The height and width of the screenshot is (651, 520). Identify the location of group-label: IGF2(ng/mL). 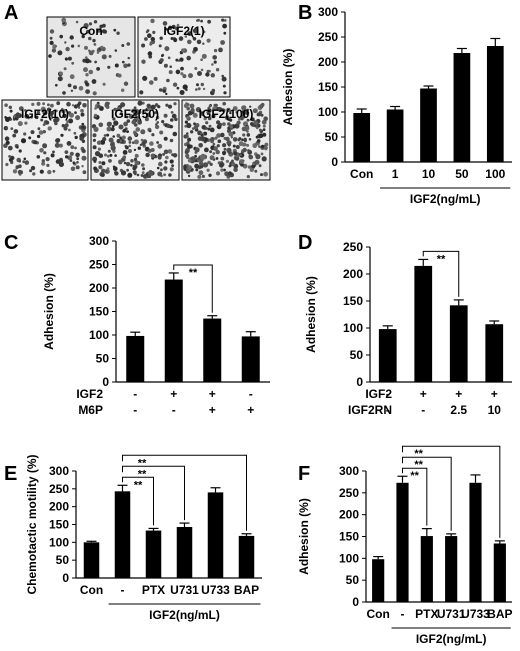
(184, 615).